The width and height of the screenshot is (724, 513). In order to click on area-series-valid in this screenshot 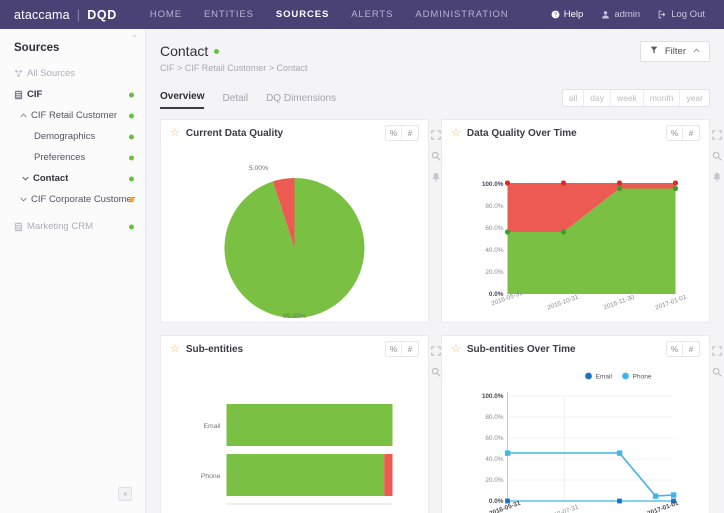, I will do `click(591, 241)`.